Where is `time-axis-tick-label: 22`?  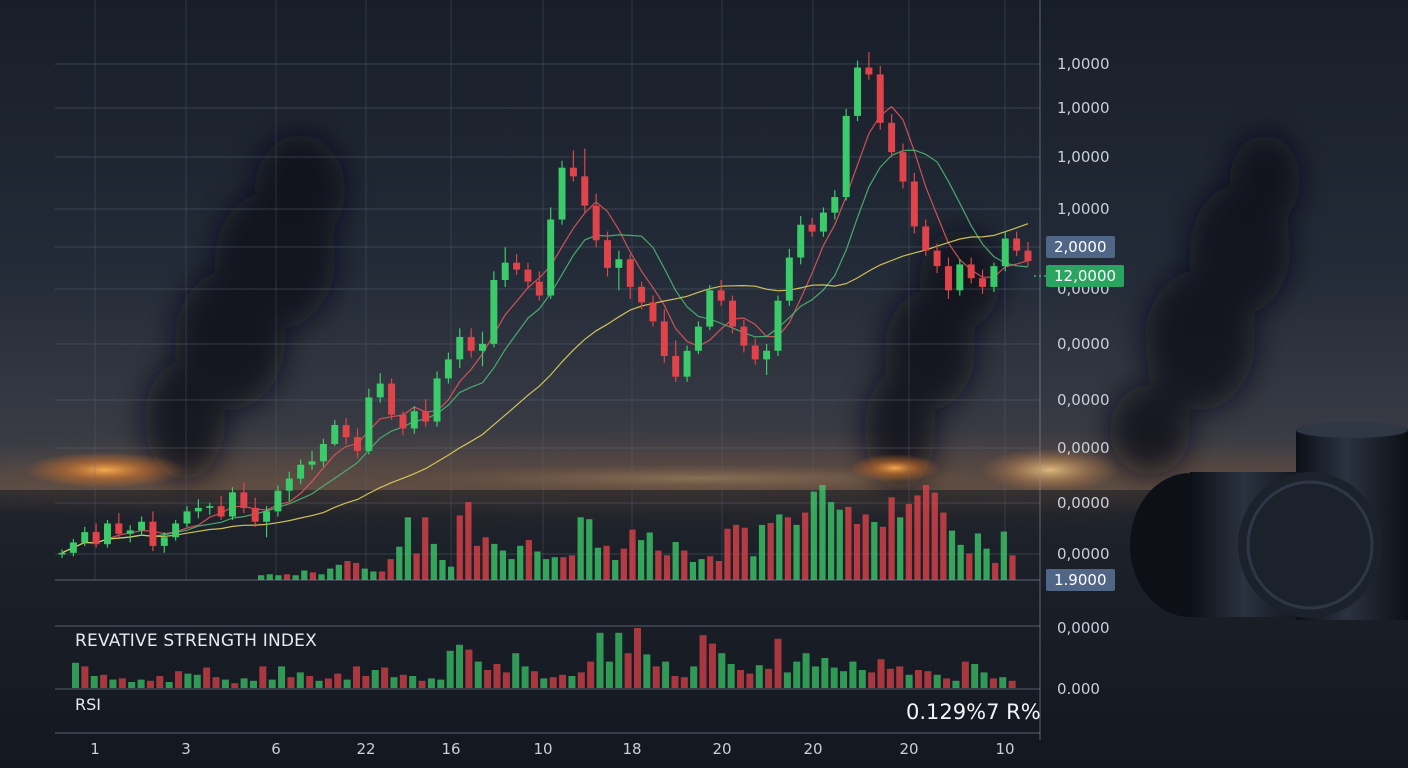
time-axis-tick-label: 22 is located at coordinates (366, 749).